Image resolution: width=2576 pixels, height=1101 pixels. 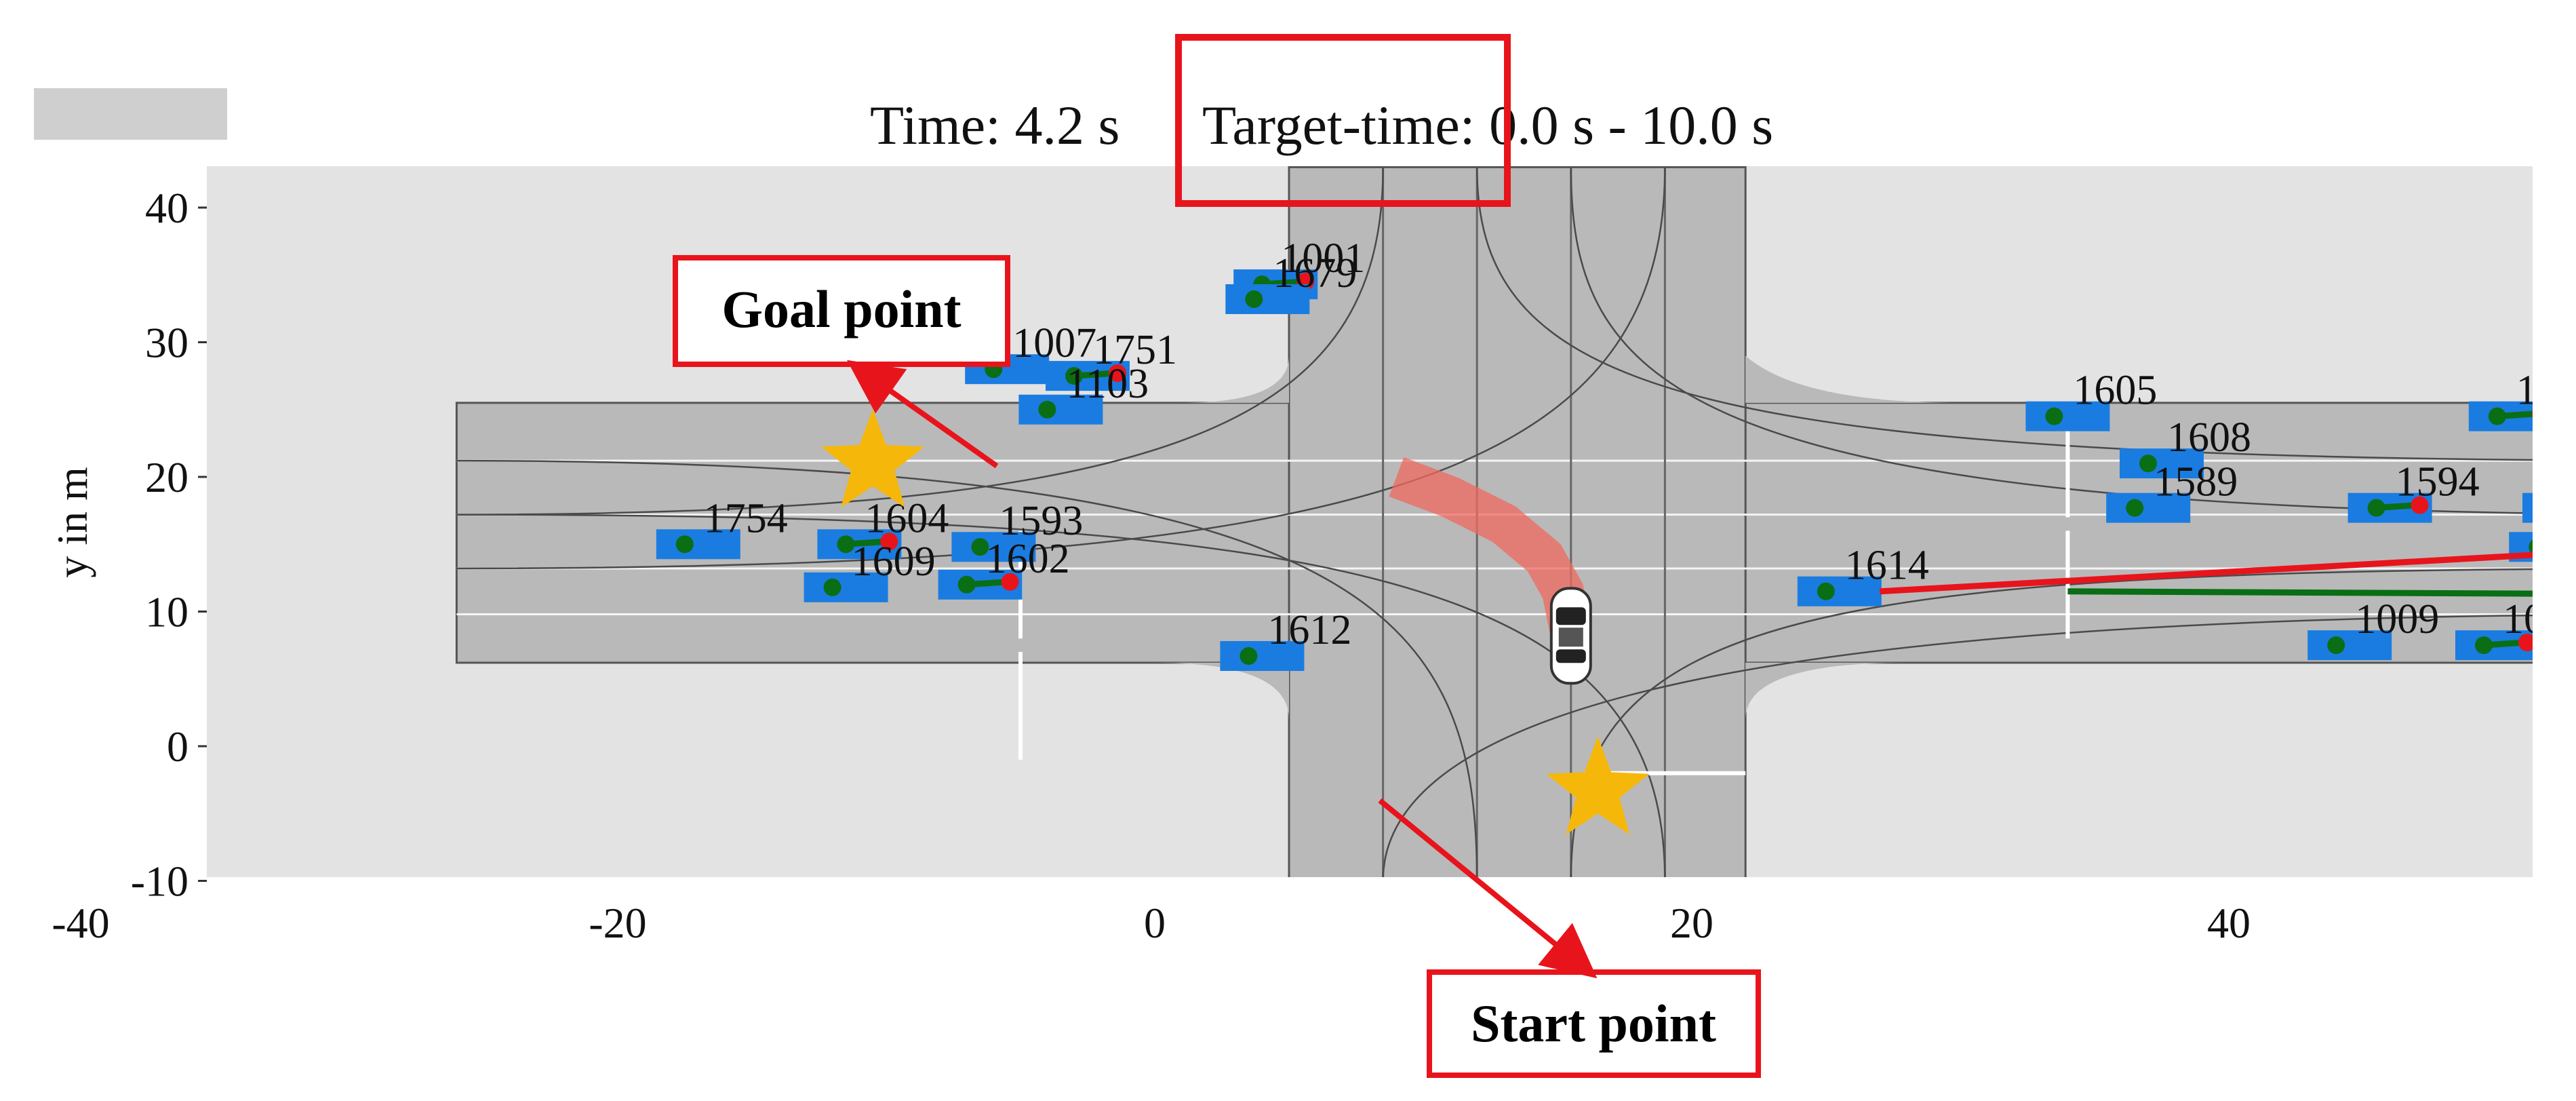 What do you see at coordinates (1315, 273) in the screenshot?
I see `vehicle-id-label: 1679` at bounding box center [1315, 273].